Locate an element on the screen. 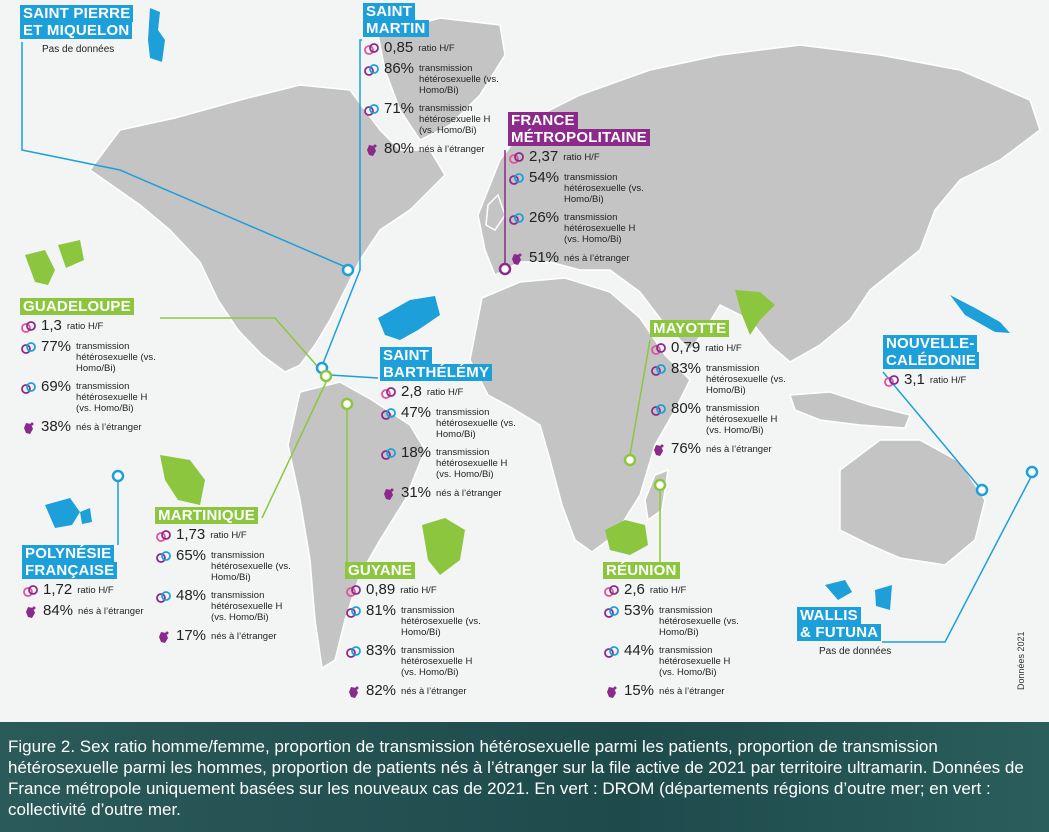 The width and height of the screenshot is (1049, 832). stat-value: 2,37 is located at coordinates (544, 156).